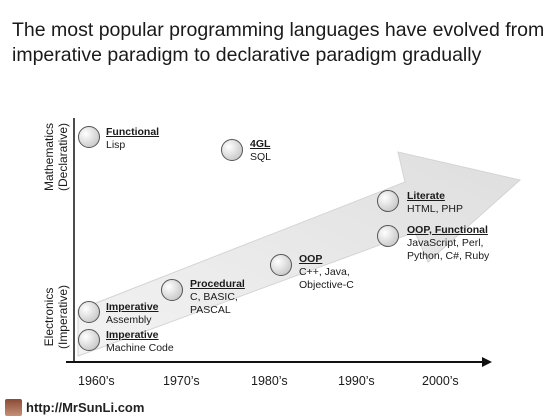 This screenshot has height=420, width=560. Describe the element at coordinates (181, 381) in the screenshot. I see `x-tick-label: 1970’s` at that location.